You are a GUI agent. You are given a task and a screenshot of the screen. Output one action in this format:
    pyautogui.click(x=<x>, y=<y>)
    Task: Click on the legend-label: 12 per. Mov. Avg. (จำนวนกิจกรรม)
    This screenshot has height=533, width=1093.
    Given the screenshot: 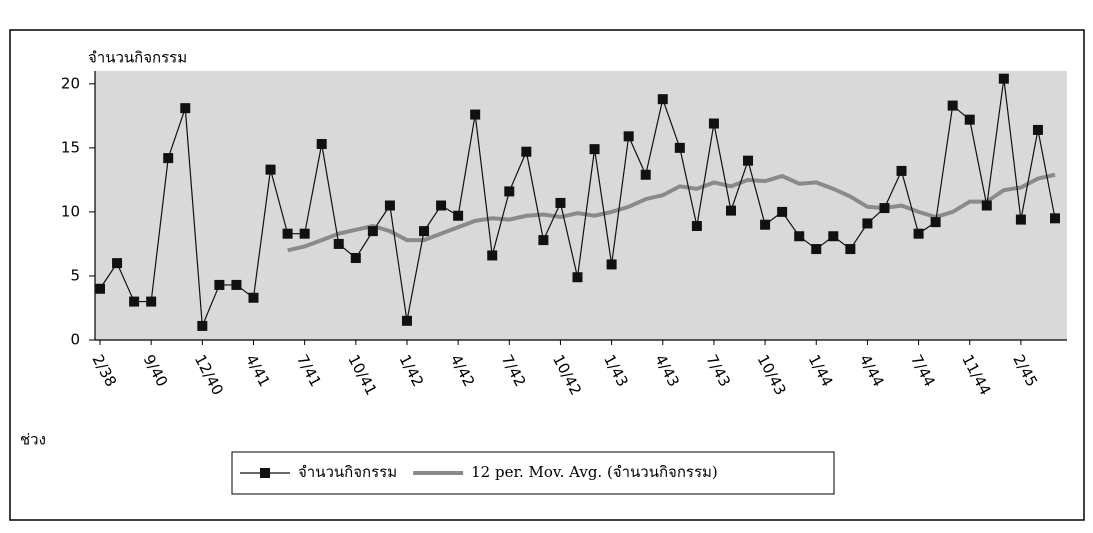 What is the action you would take?
    pyautogui.click(x=594, y=472)
    